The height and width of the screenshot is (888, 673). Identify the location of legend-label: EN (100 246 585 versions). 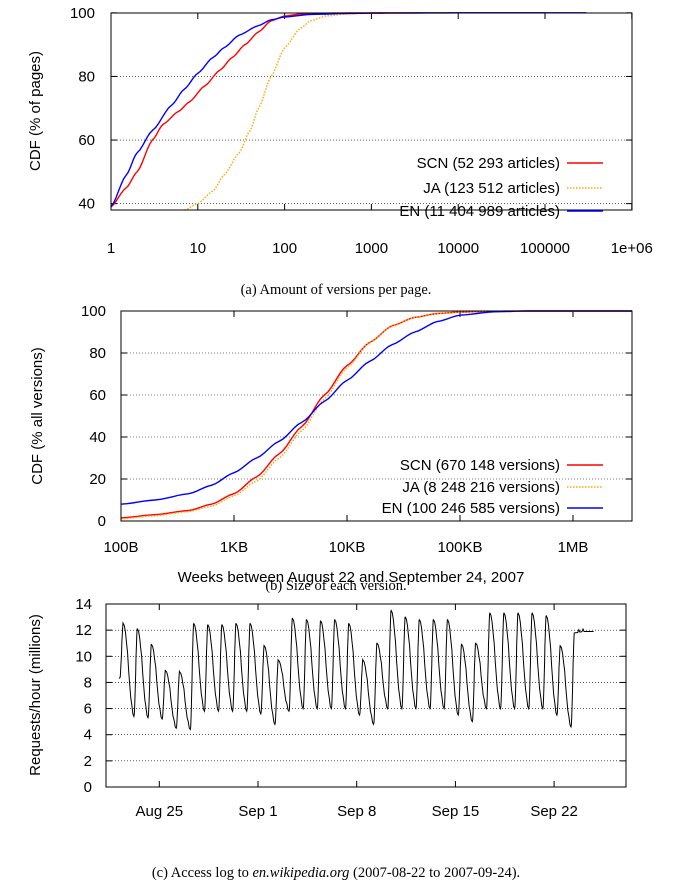
(471, 508).